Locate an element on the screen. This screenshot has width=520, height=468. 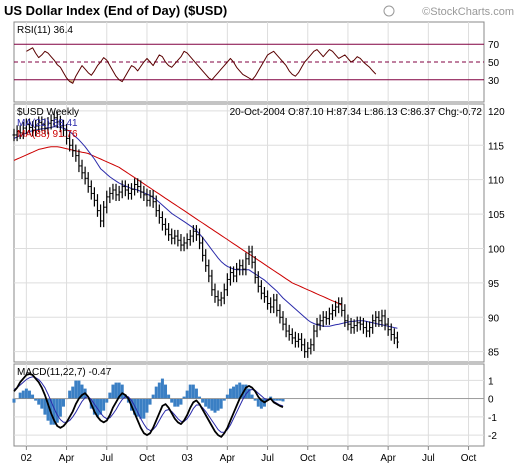
watermark: ©StockCharts.com is located at coordinates (468, 12).